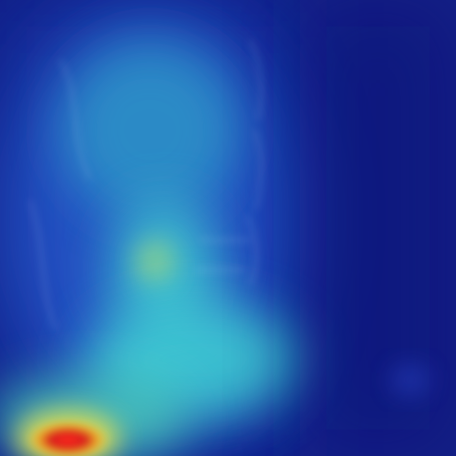 The image size is (456, 456). What do you see at coordinates (410, 380) in the screenshot?
I see `faint-right-blob` at bounding box center [410, 380].